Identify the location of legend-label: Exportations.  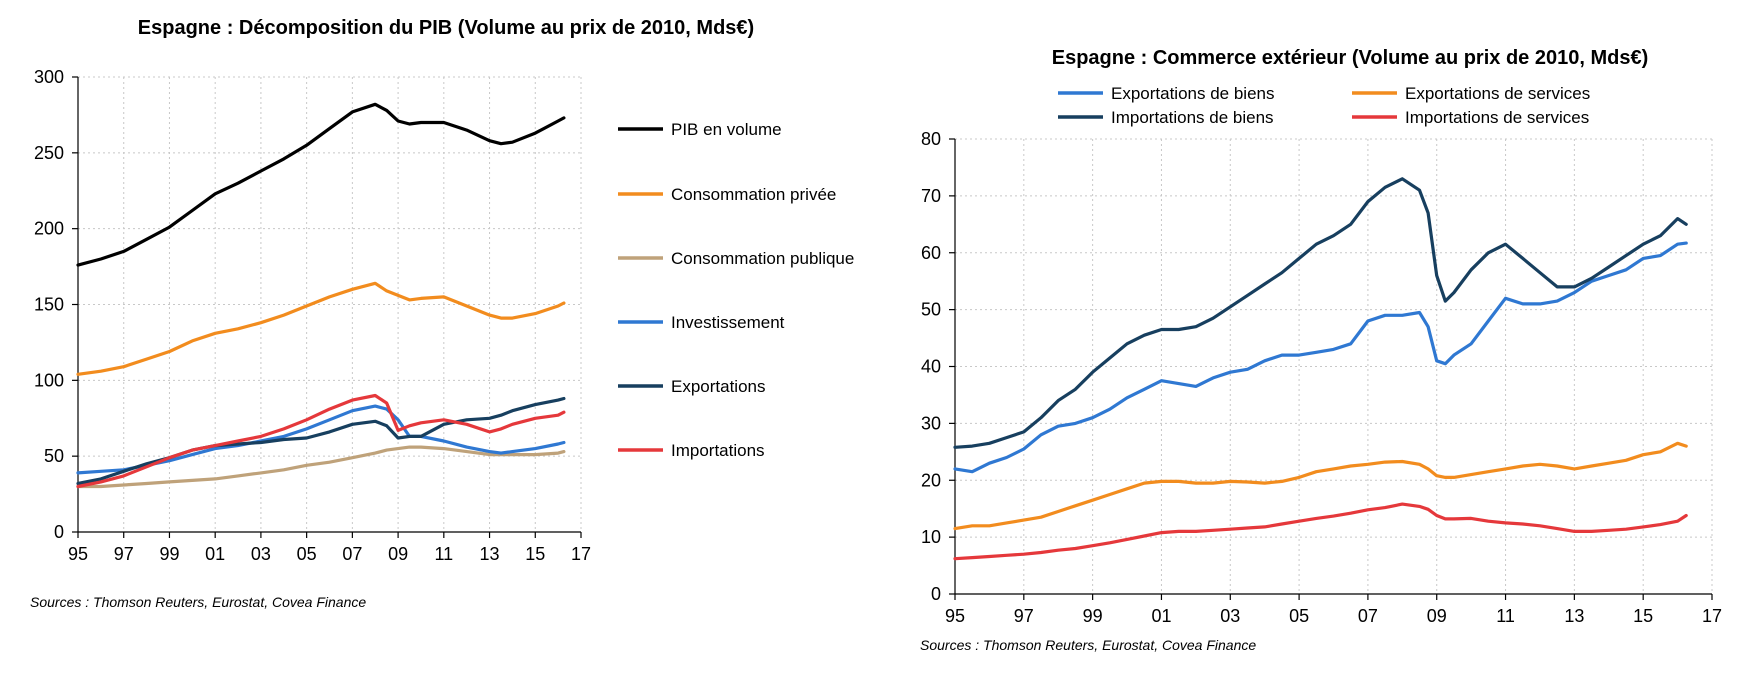
(718, 386).